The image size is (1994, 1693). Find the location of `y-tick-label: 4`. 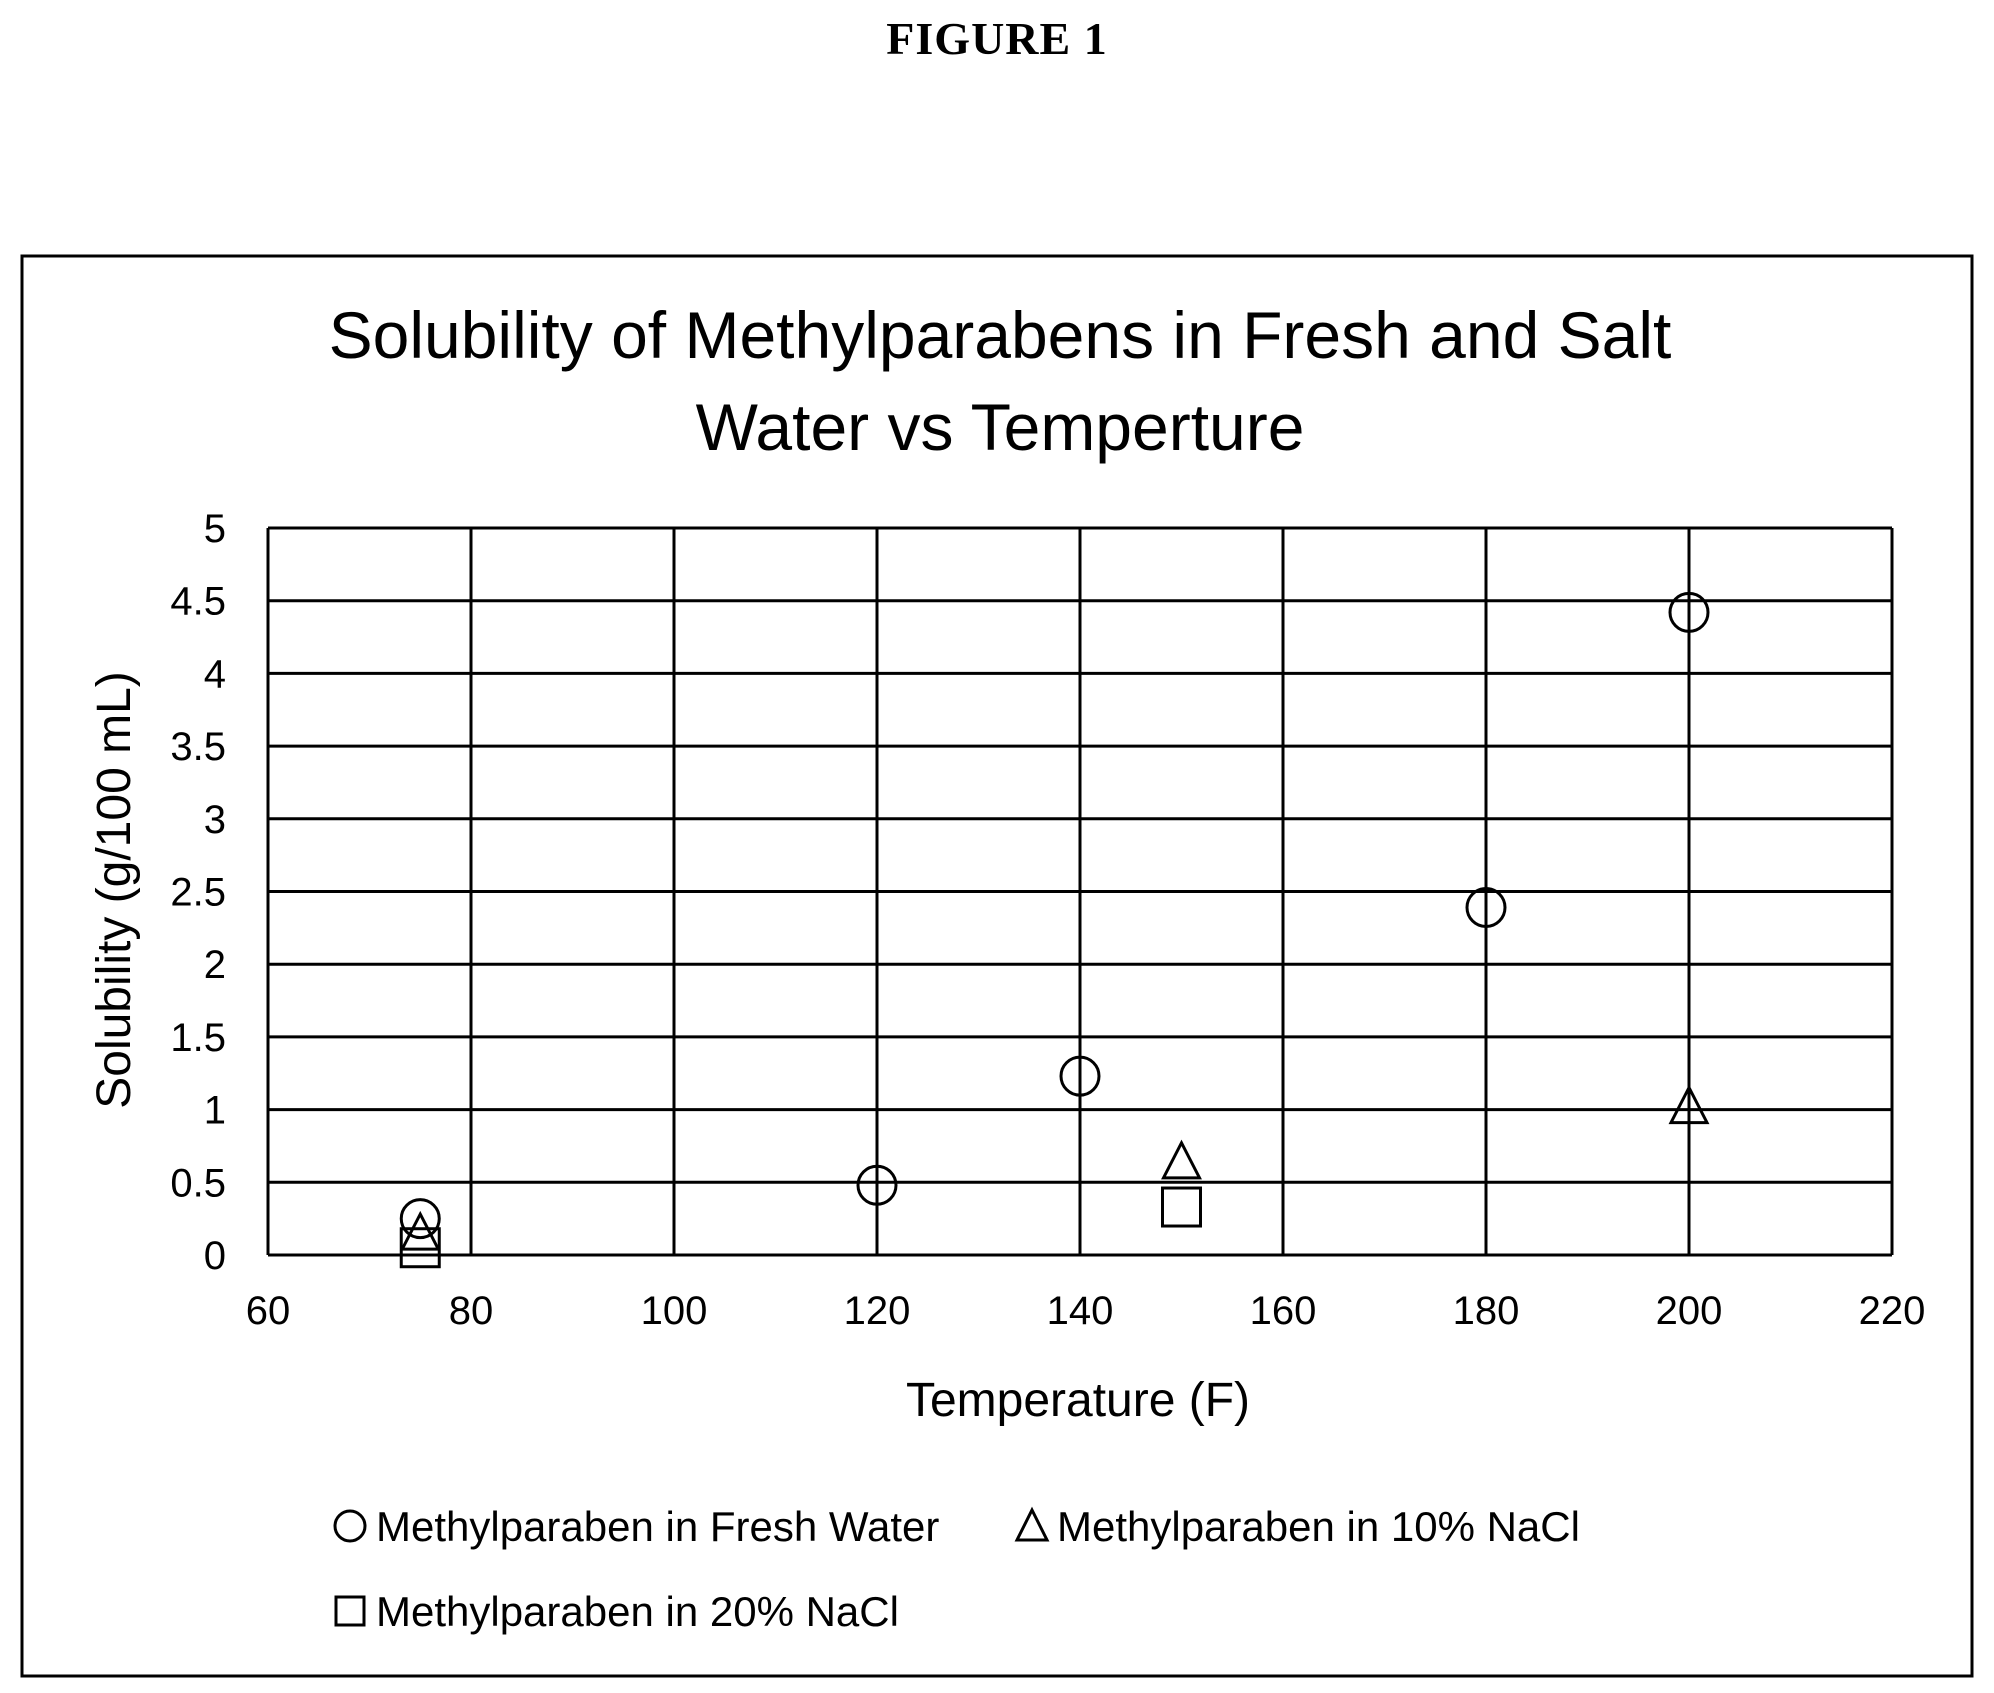

y-tick-label: 4 is located at coordinates (215, 674).